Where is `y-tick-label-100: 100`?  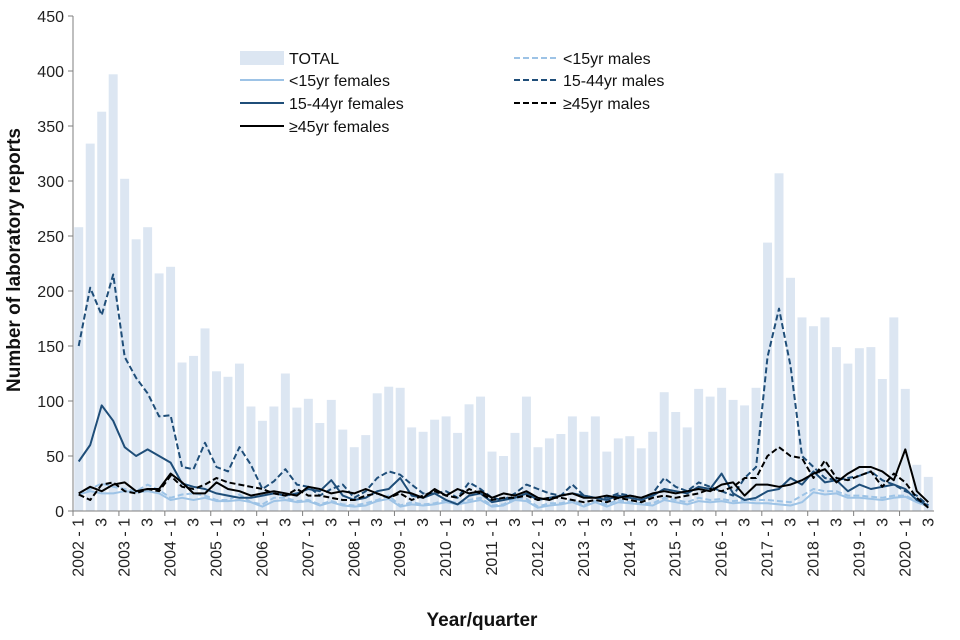 y-tick-label-100: 100 is located at coordinates (50, 402).